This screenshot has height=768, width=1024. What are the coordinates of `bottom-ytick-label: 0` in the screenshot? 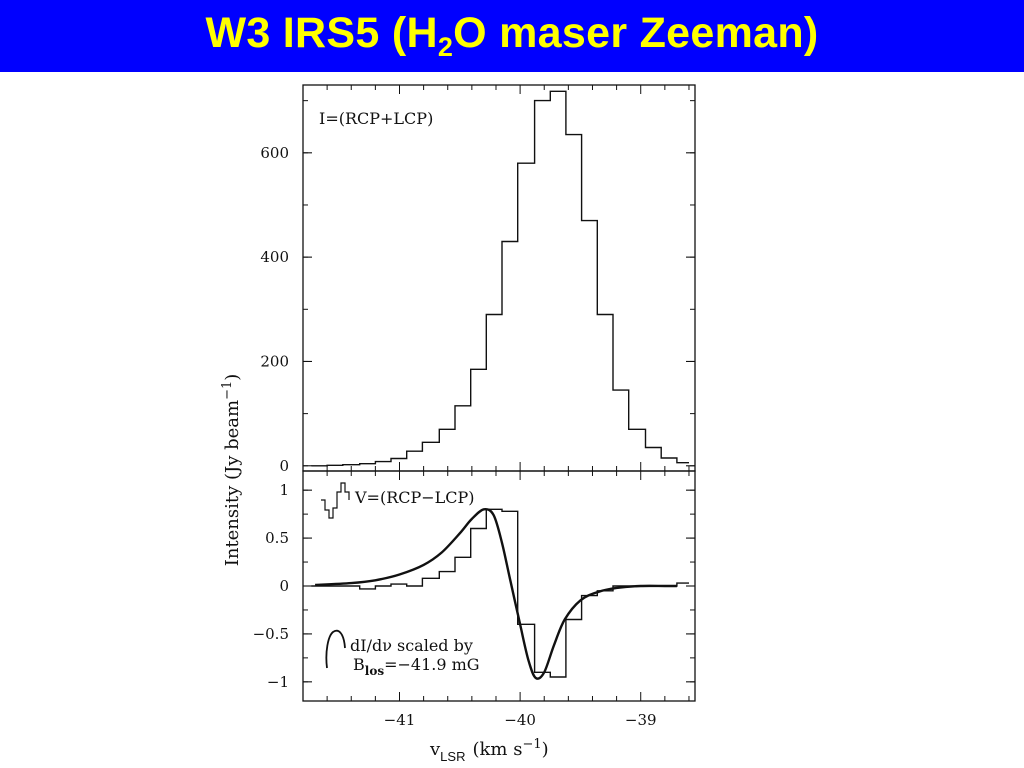 It's located at (284, 586).